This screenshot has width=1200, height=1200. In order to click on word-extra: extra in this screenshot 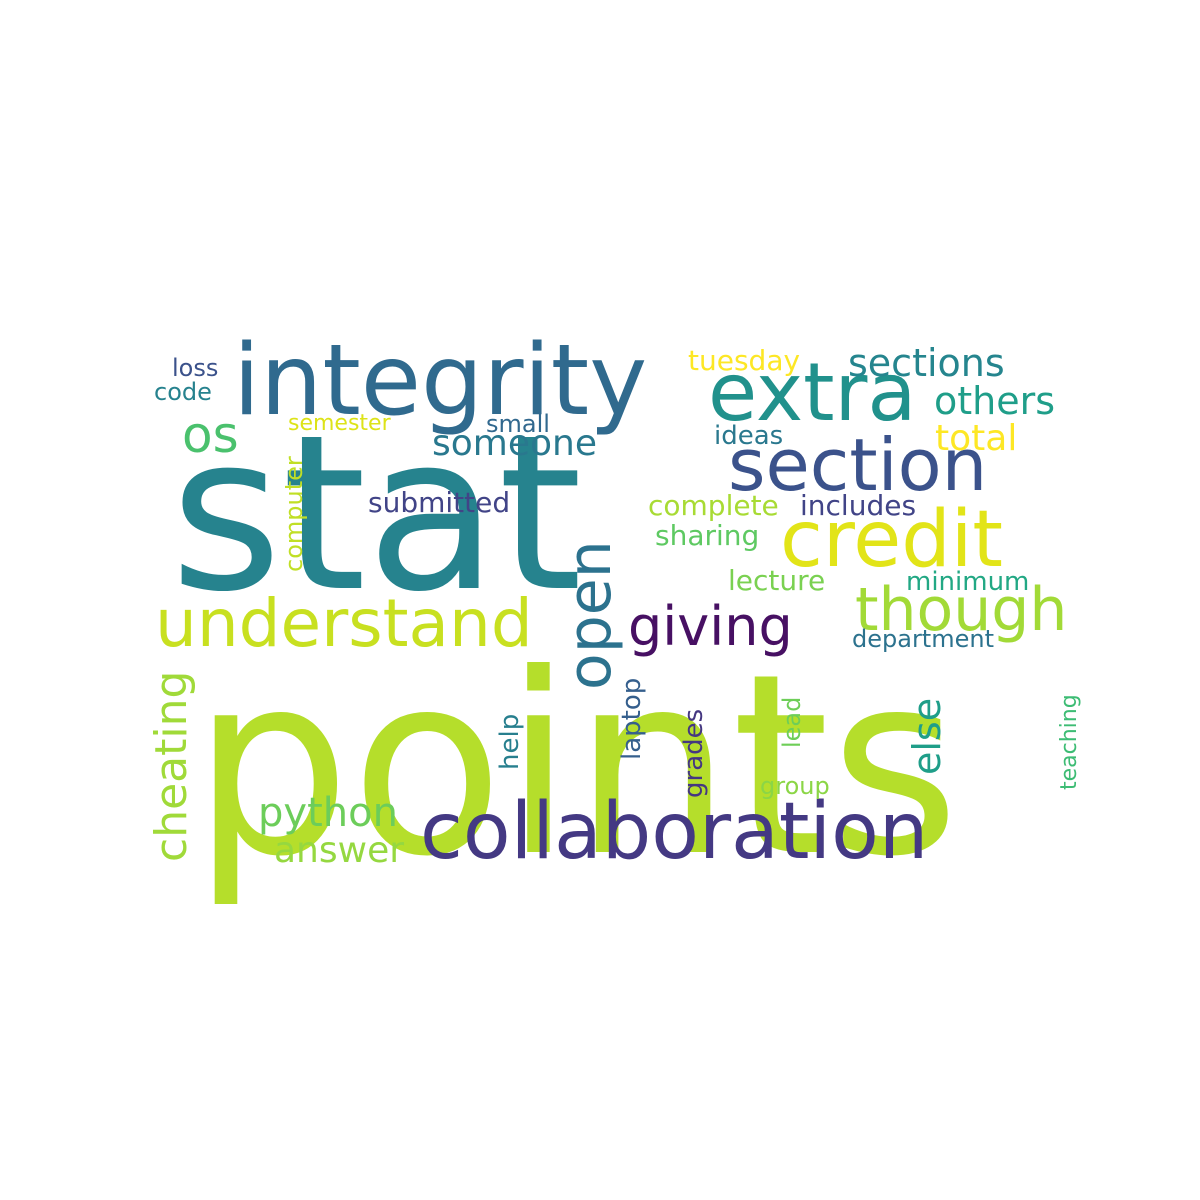, I will do `click(812, 392)`.